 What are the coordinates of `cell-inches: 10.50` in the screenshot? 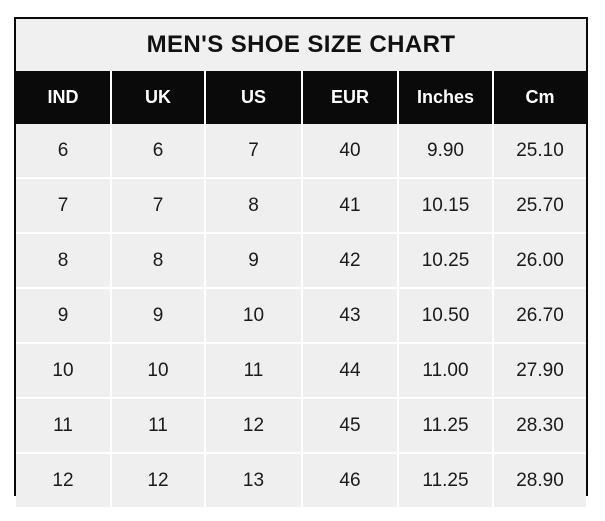 It's located at (446, 316).